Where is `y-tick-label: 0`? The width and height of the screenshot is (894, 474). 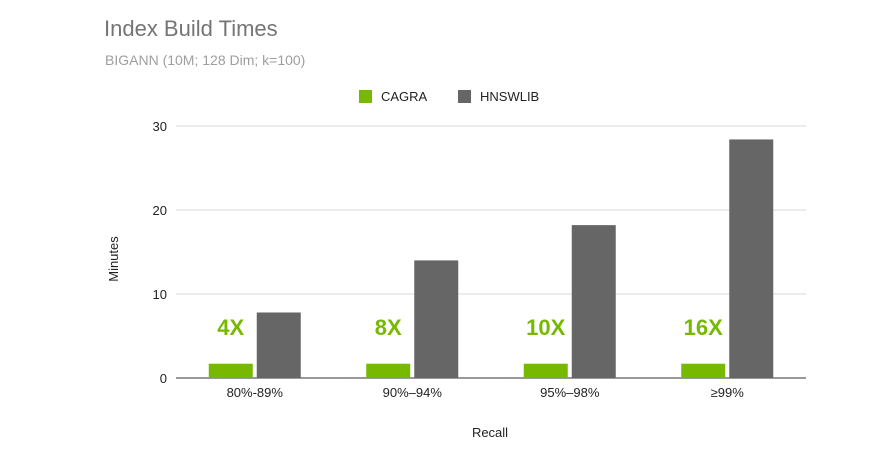
y-tick-label: 0 is located at coordinates (163, 378).